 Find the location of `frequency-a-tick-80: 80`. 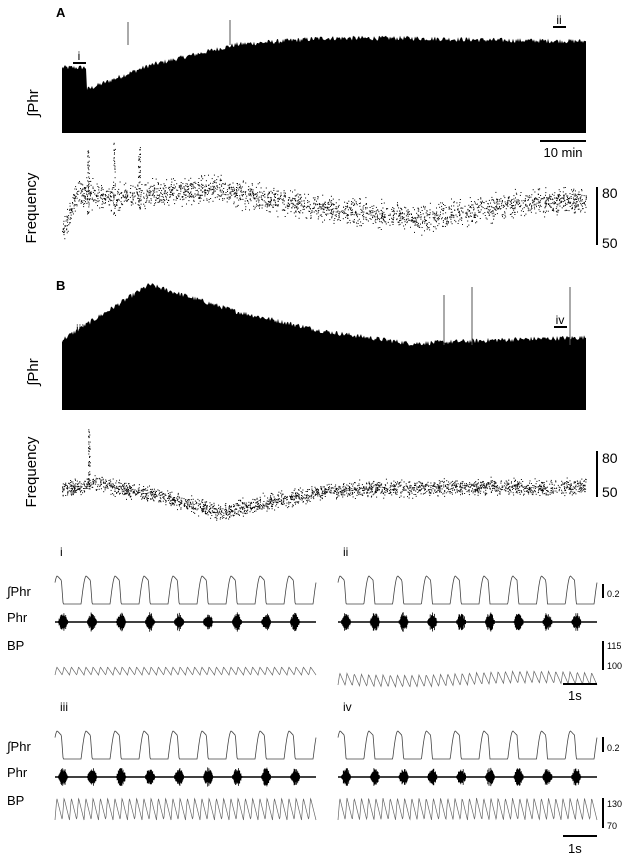

frequency-a-tick-80: 80 is located at coordinates (610, 193).